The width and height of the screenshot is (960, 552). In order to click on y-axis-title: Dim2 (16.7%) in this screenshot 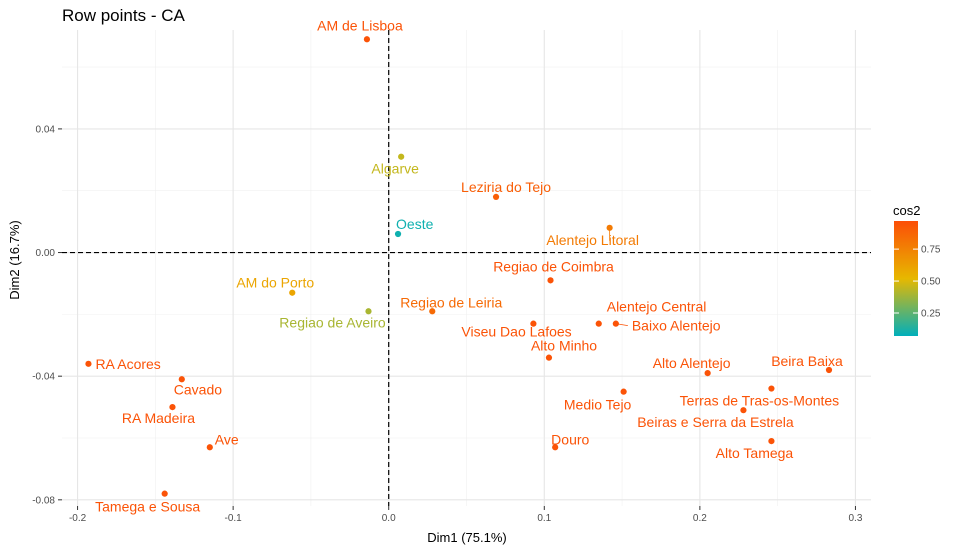, I will do `click(14, 259)`.